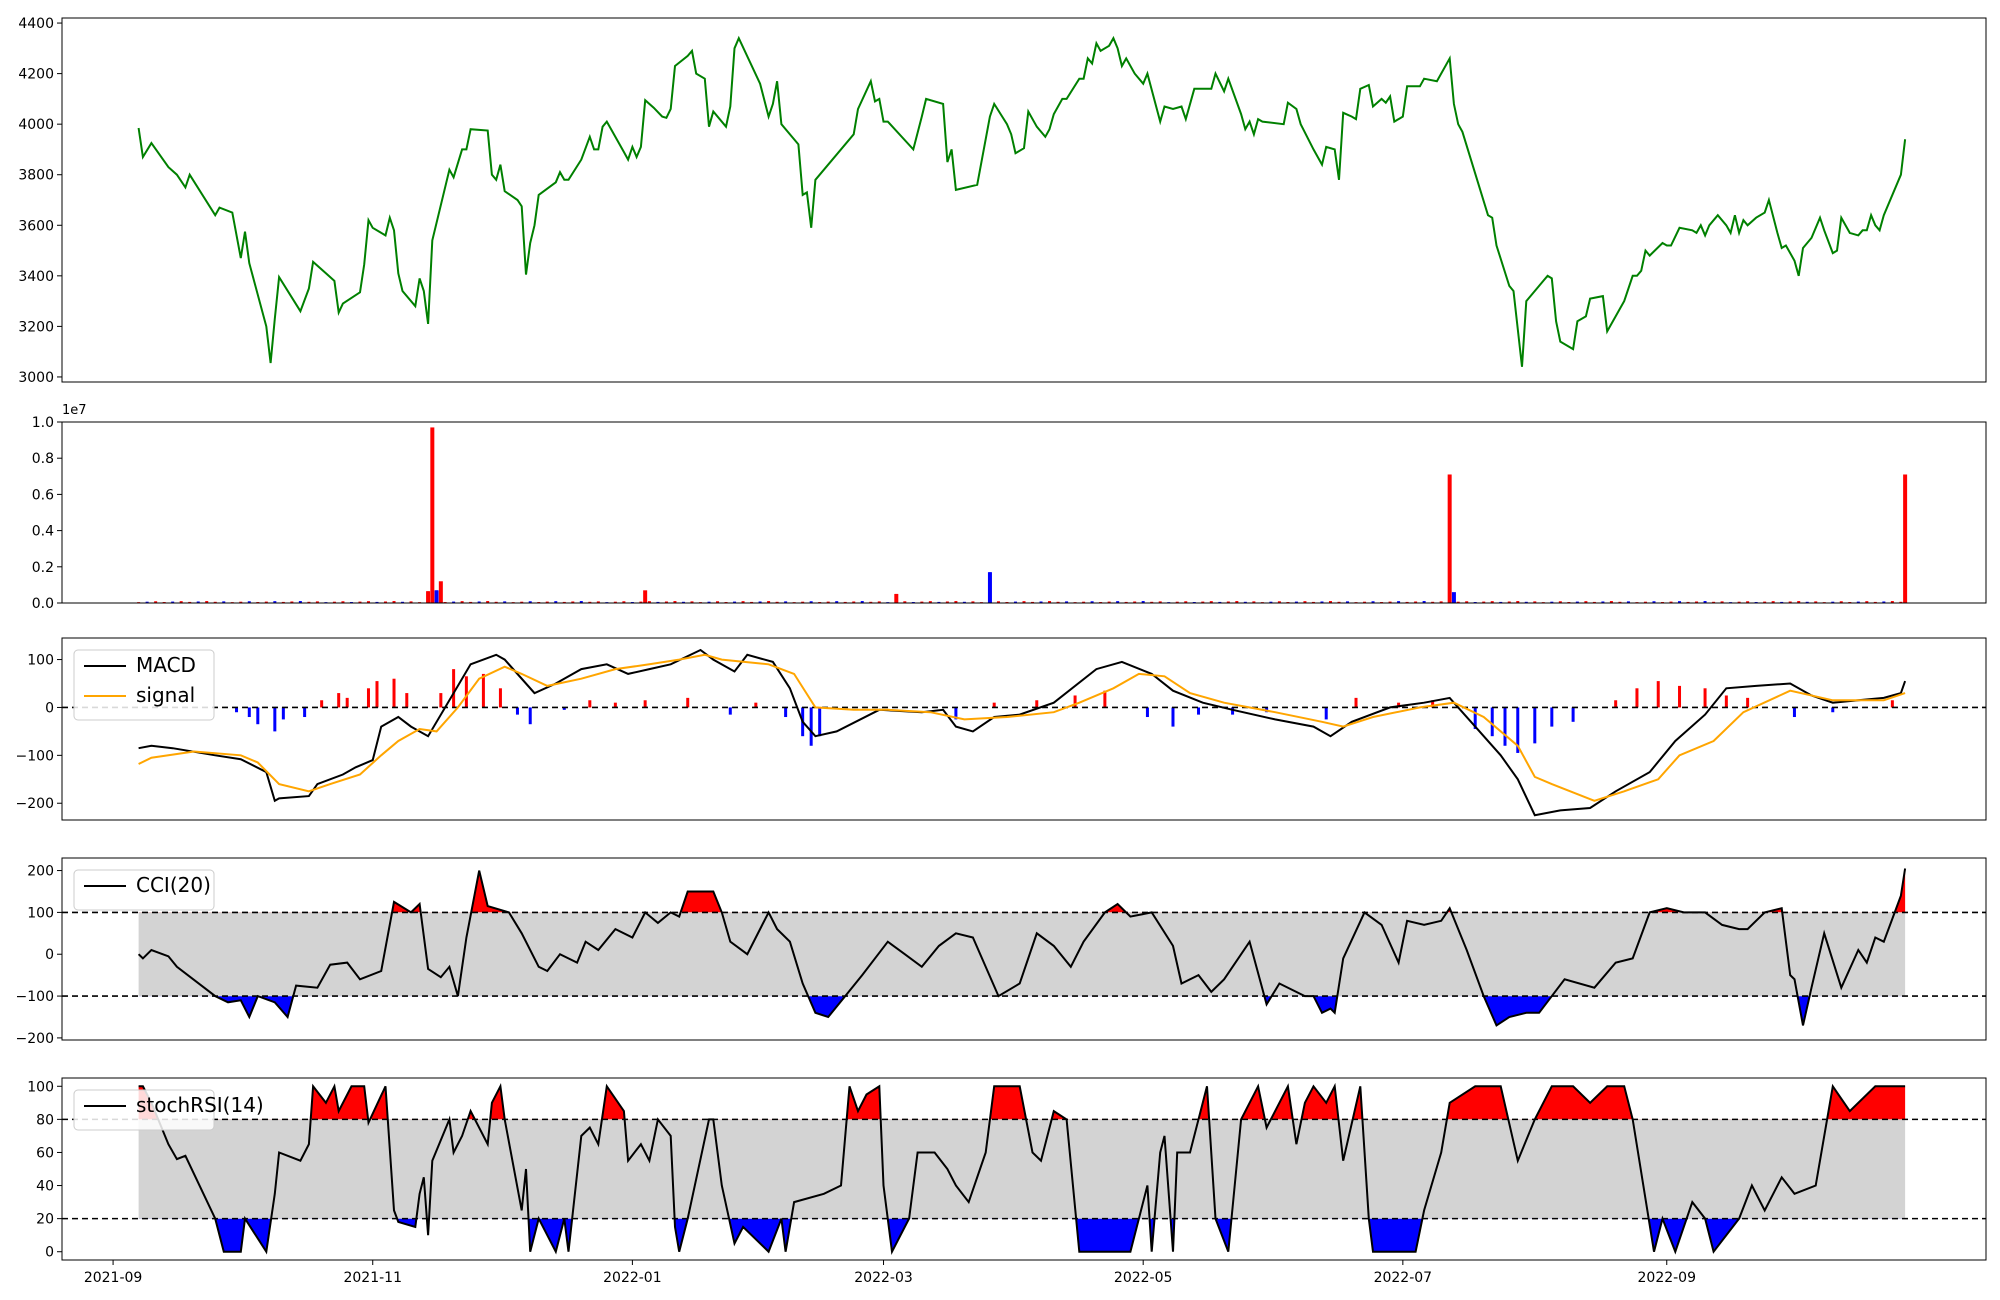  I want to click on cci-band, so click(1022, 954).